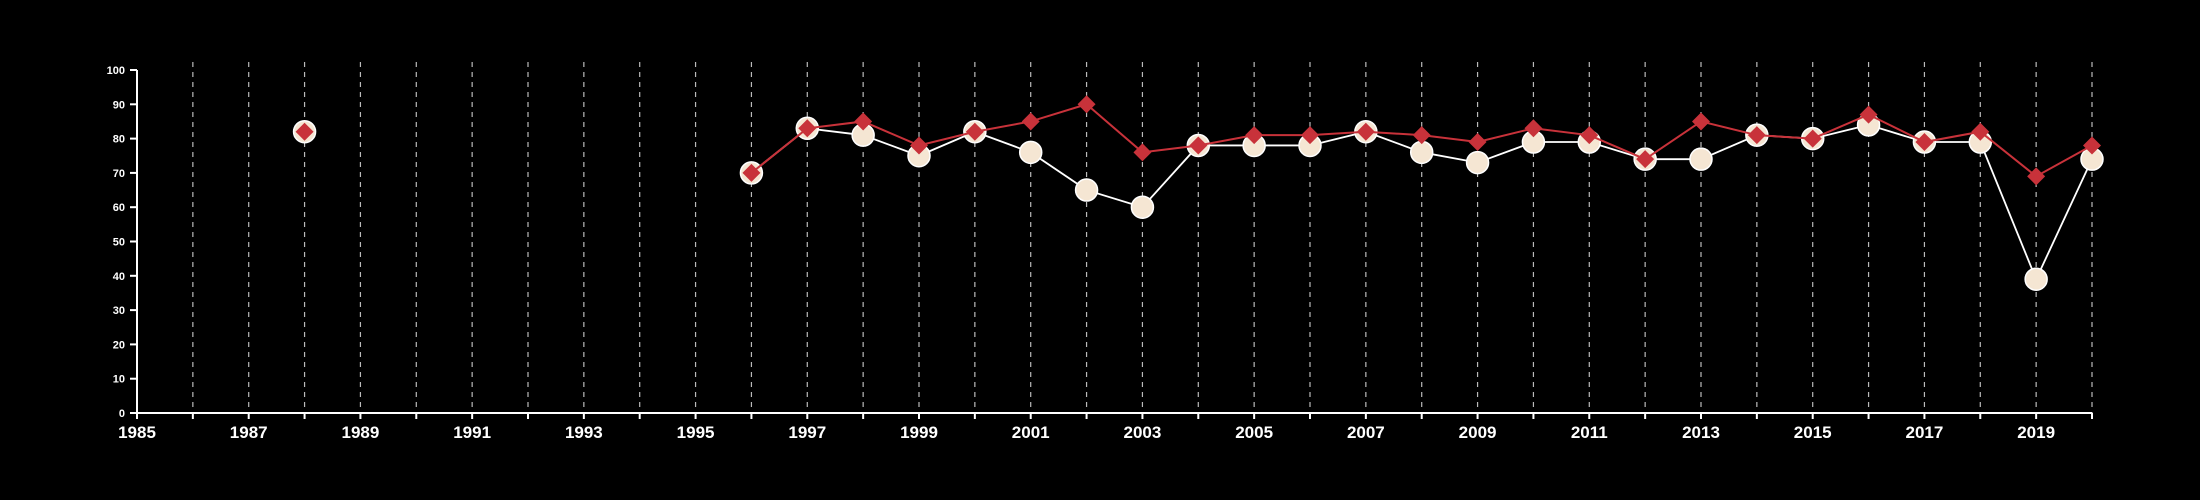  What do you see at coordinates (584, 432) in the screenshot?
I see `x-tick-label-1993: 1993` at bounding box center [584, 432].